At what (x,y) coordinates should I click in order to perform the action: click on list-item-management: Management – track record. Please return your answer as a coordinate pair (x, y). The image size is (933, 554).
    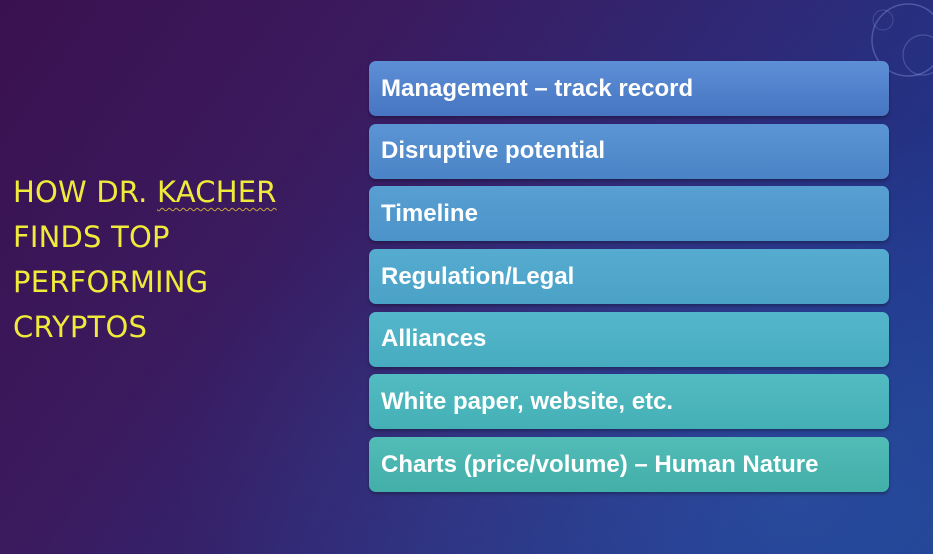
    Looking at the image, I should click on (629, 88).